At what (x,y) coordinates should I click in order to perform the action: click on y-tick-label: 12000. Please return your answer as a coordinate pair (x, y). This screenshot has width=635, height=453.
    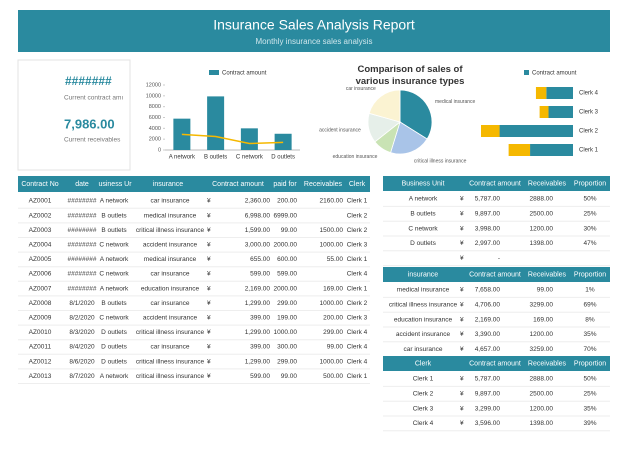
    Looking at the image, I should click on (153, 85).